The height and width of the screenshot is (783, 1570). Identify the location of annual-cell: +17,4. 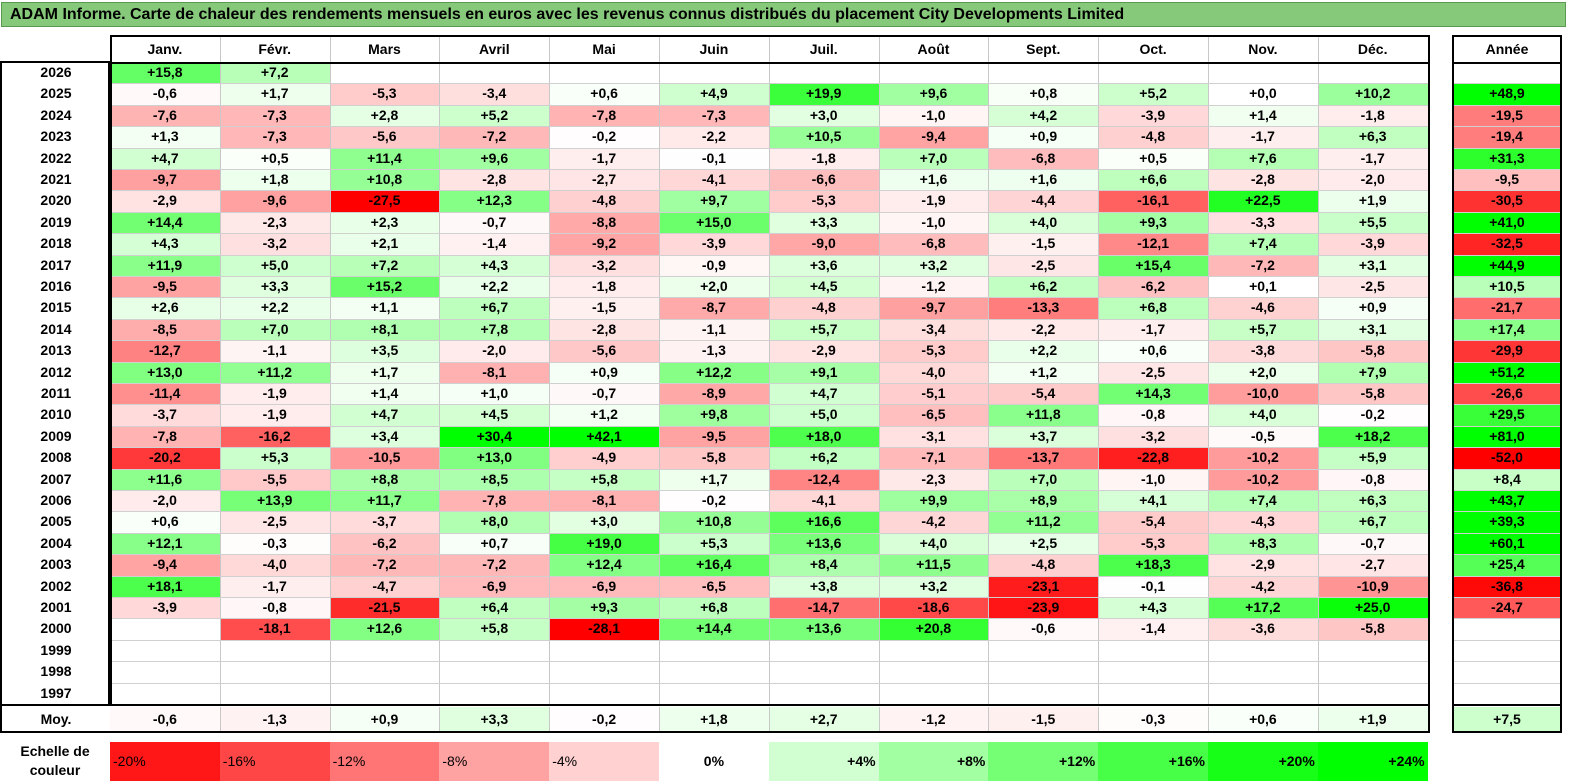
(1507, 329).